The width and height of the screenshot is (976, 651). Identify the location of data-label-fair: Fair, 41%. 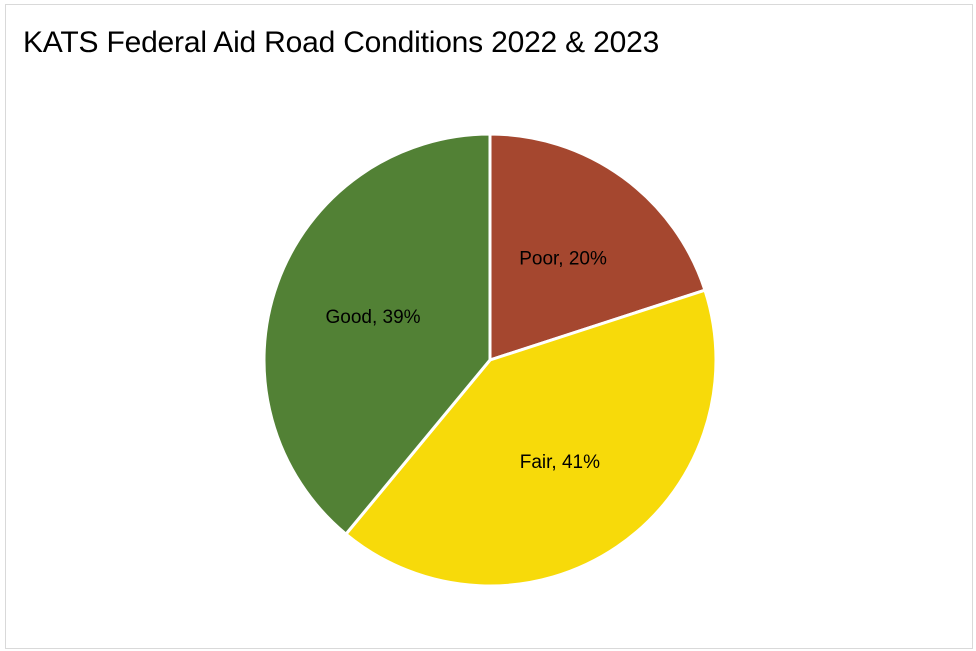
(560, 462).